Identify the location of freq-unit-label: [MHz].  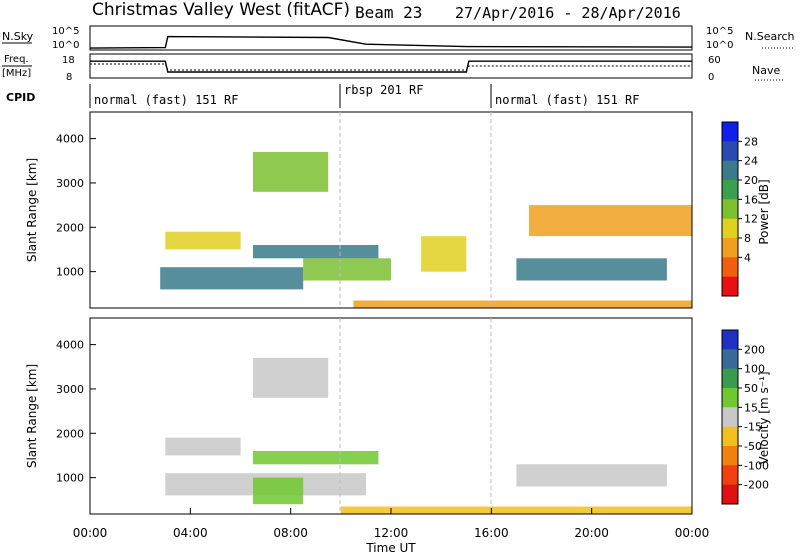
(16, 73).